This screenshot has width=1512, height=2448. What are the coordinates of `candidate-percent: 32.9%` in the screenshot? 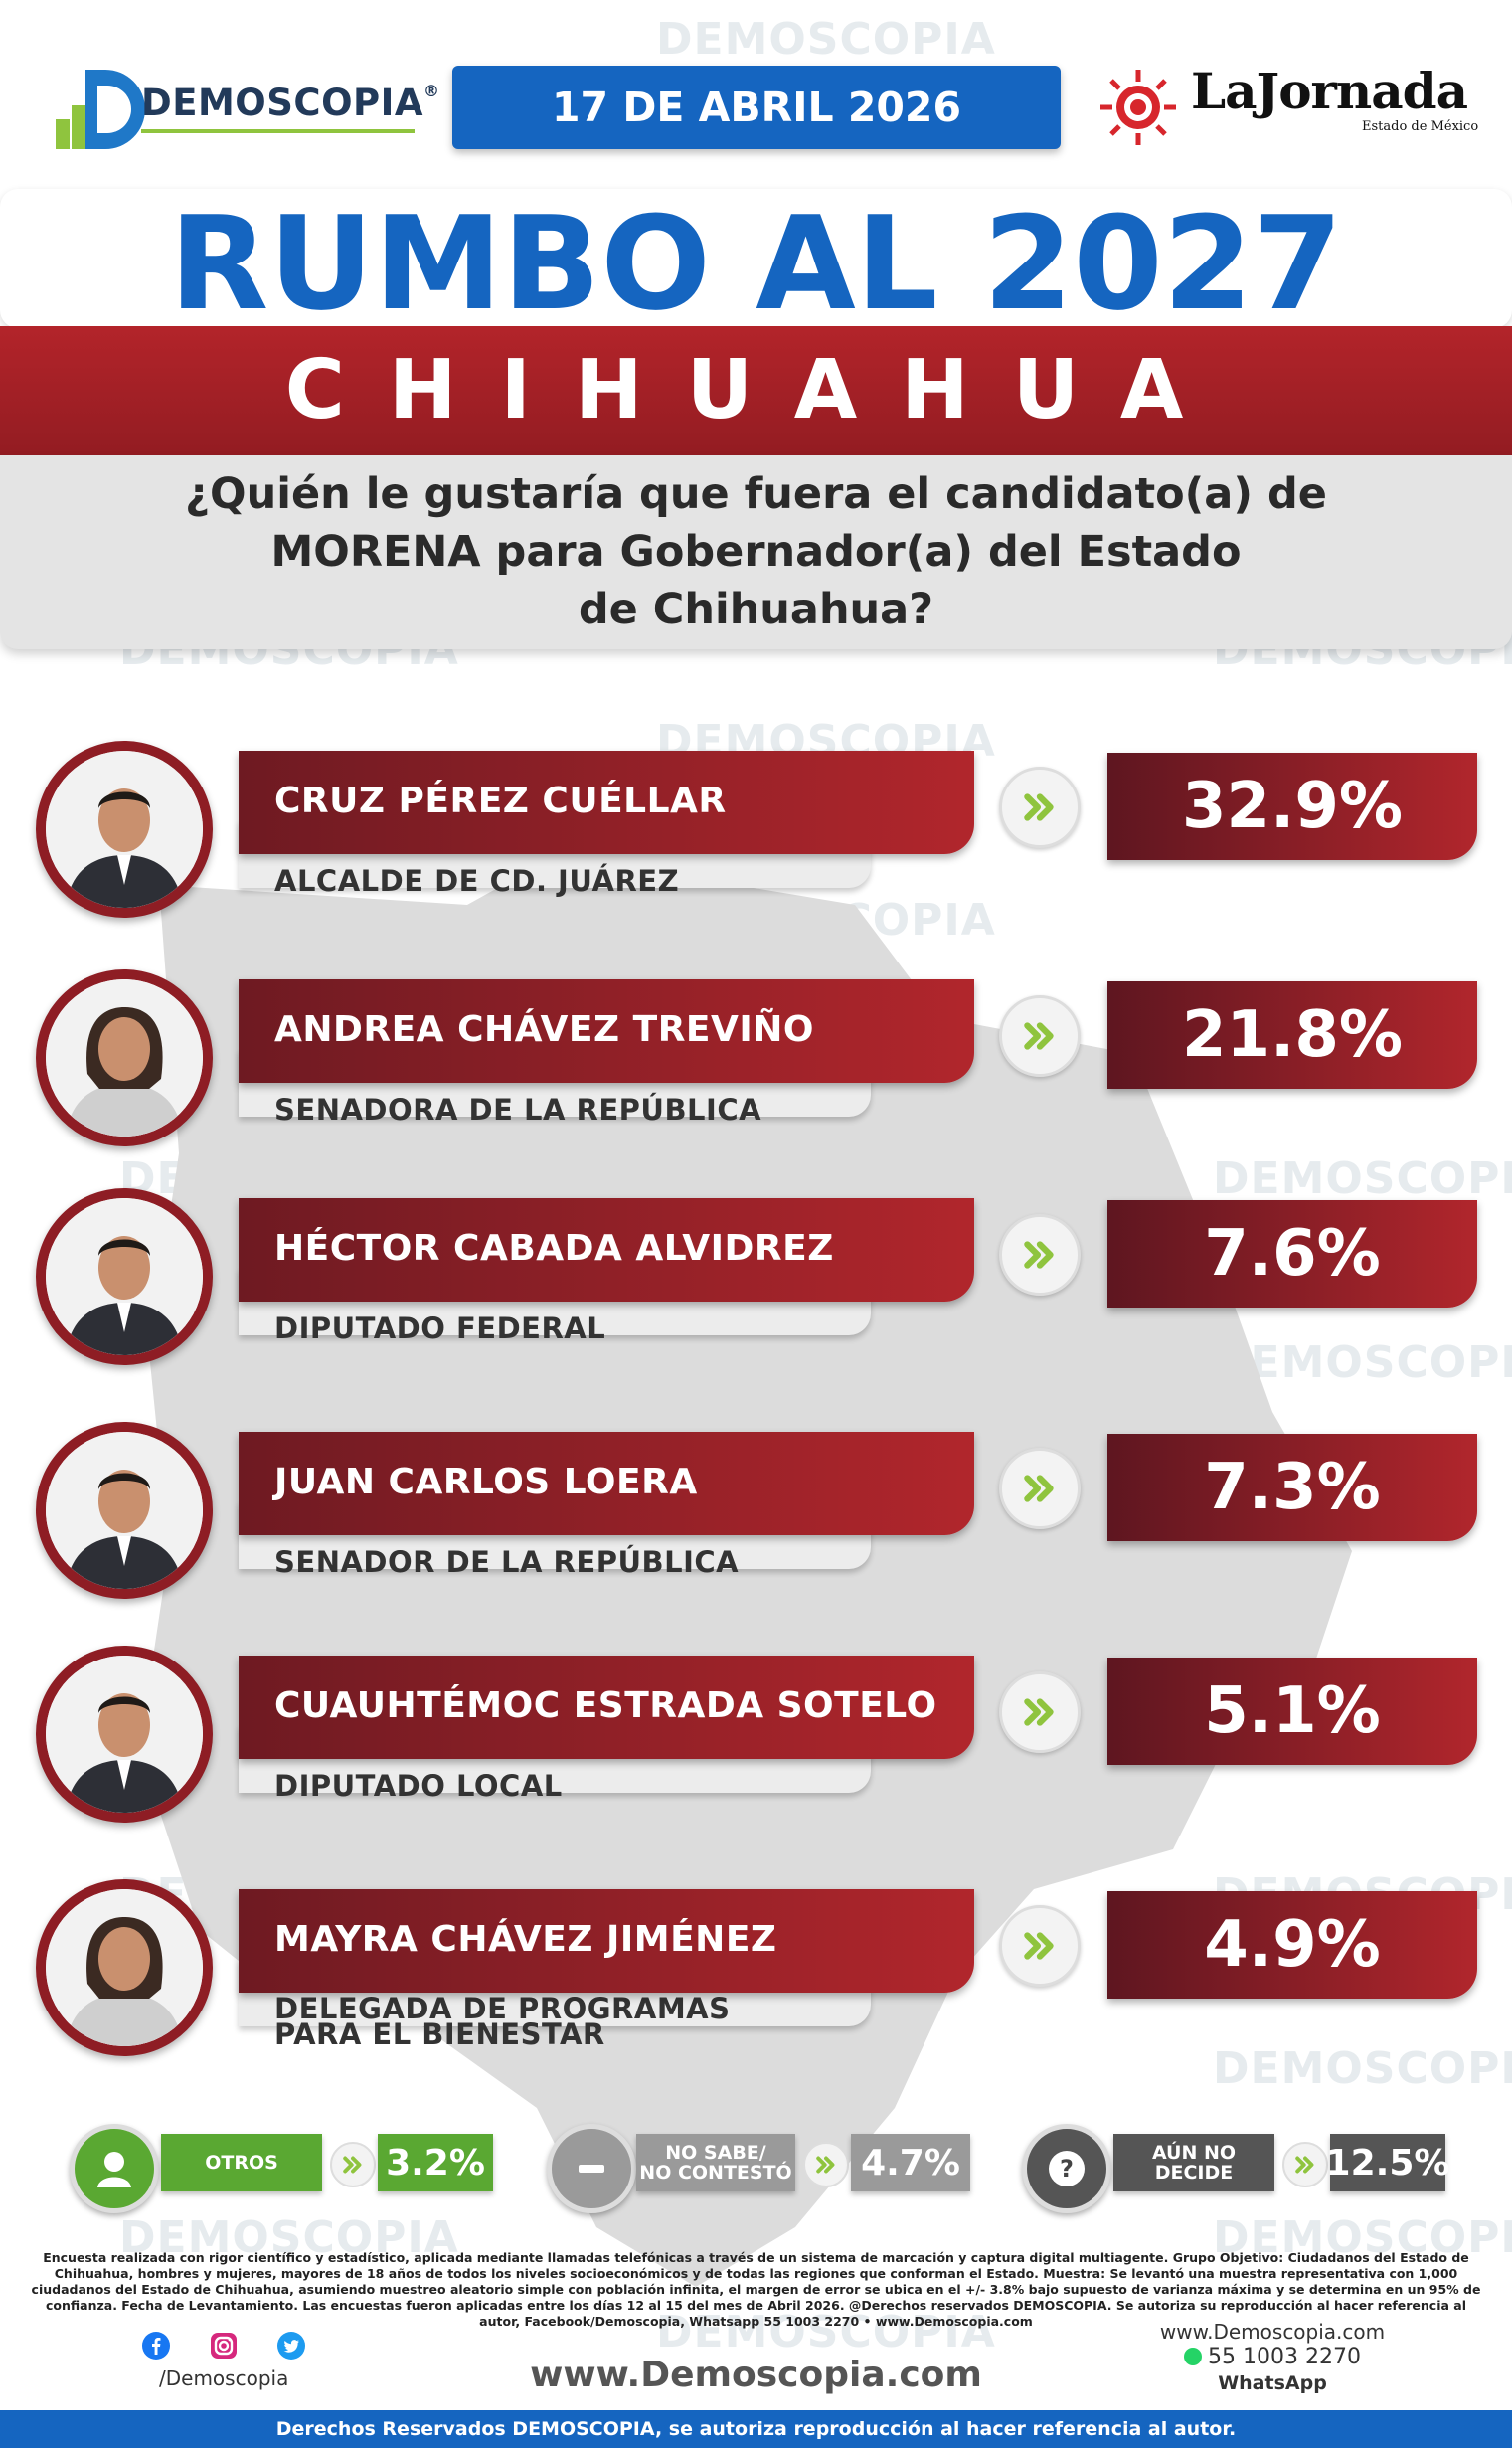 It's located at (1292, 806).